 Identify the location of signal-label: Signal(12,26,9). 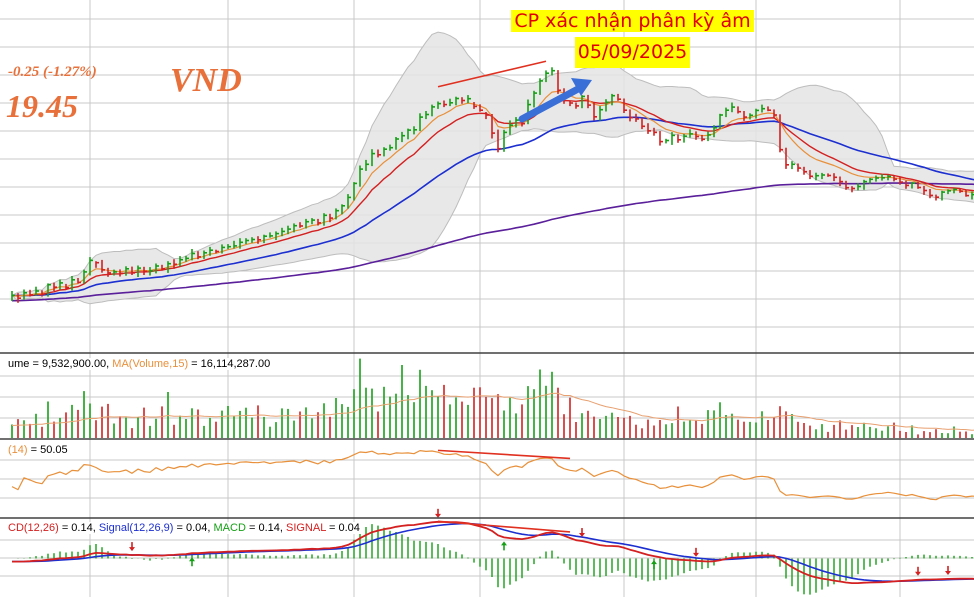
(136, 528).